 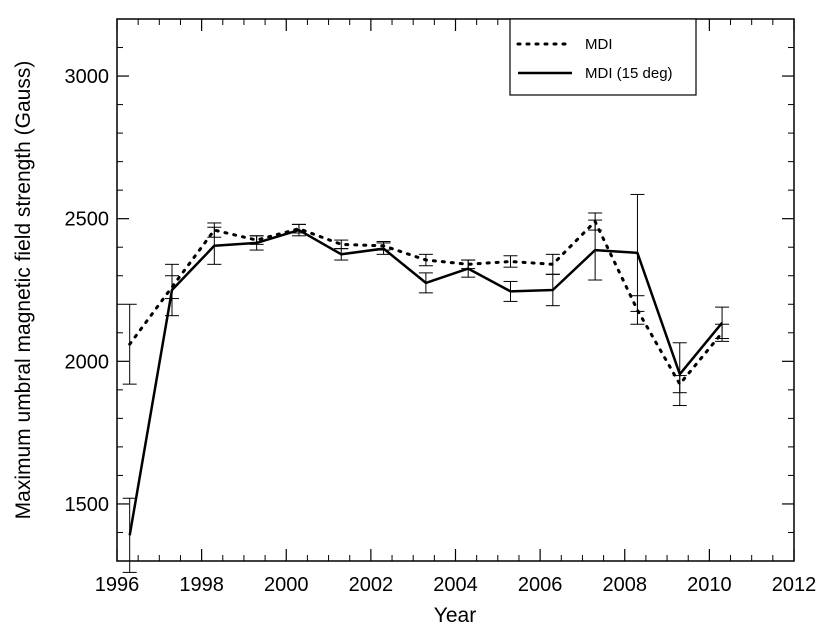 I want to click on x-tick-label: 1998, so click(x=201, y=585).